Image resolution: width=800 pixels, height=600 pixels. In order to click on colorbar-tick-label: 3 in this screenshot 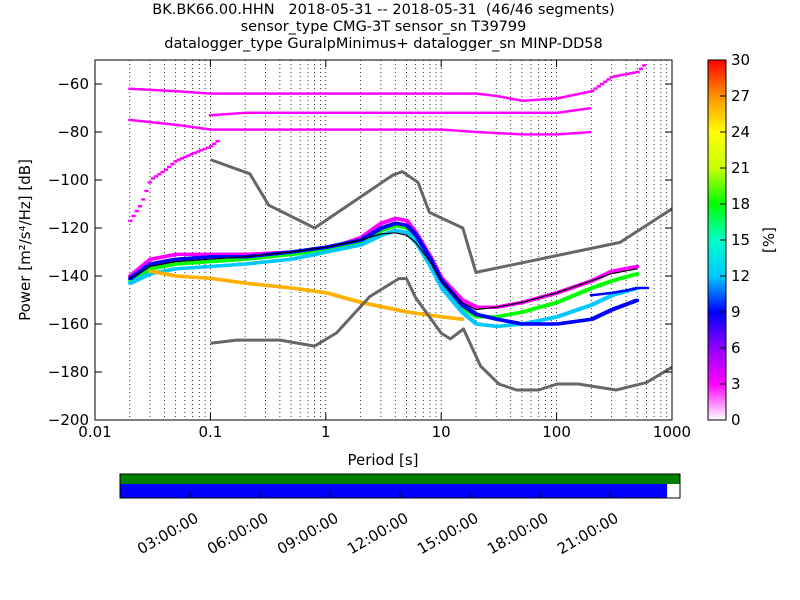, I will do `click(736, 384)`.